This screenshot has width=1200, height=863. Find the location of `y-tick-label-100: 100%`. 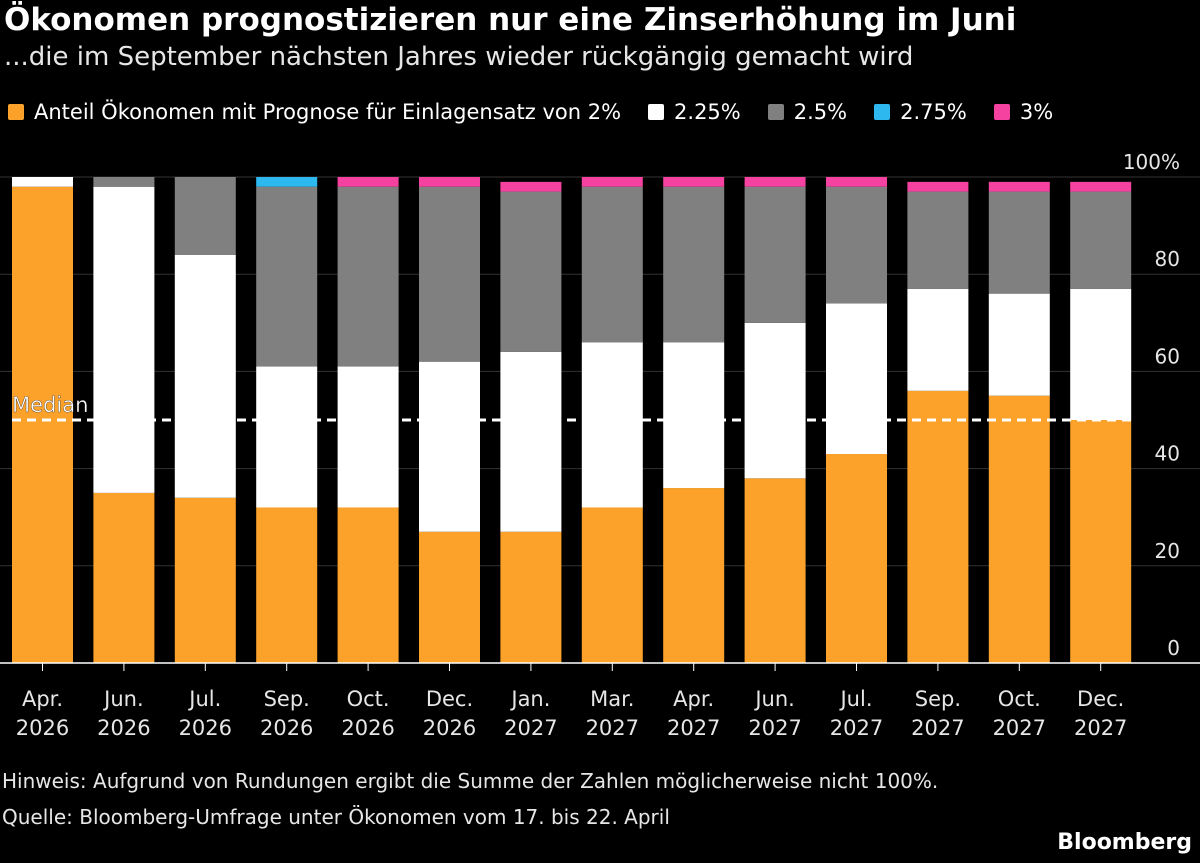

y-tick-label-100: 100% is located at coordinates (1151, 162).